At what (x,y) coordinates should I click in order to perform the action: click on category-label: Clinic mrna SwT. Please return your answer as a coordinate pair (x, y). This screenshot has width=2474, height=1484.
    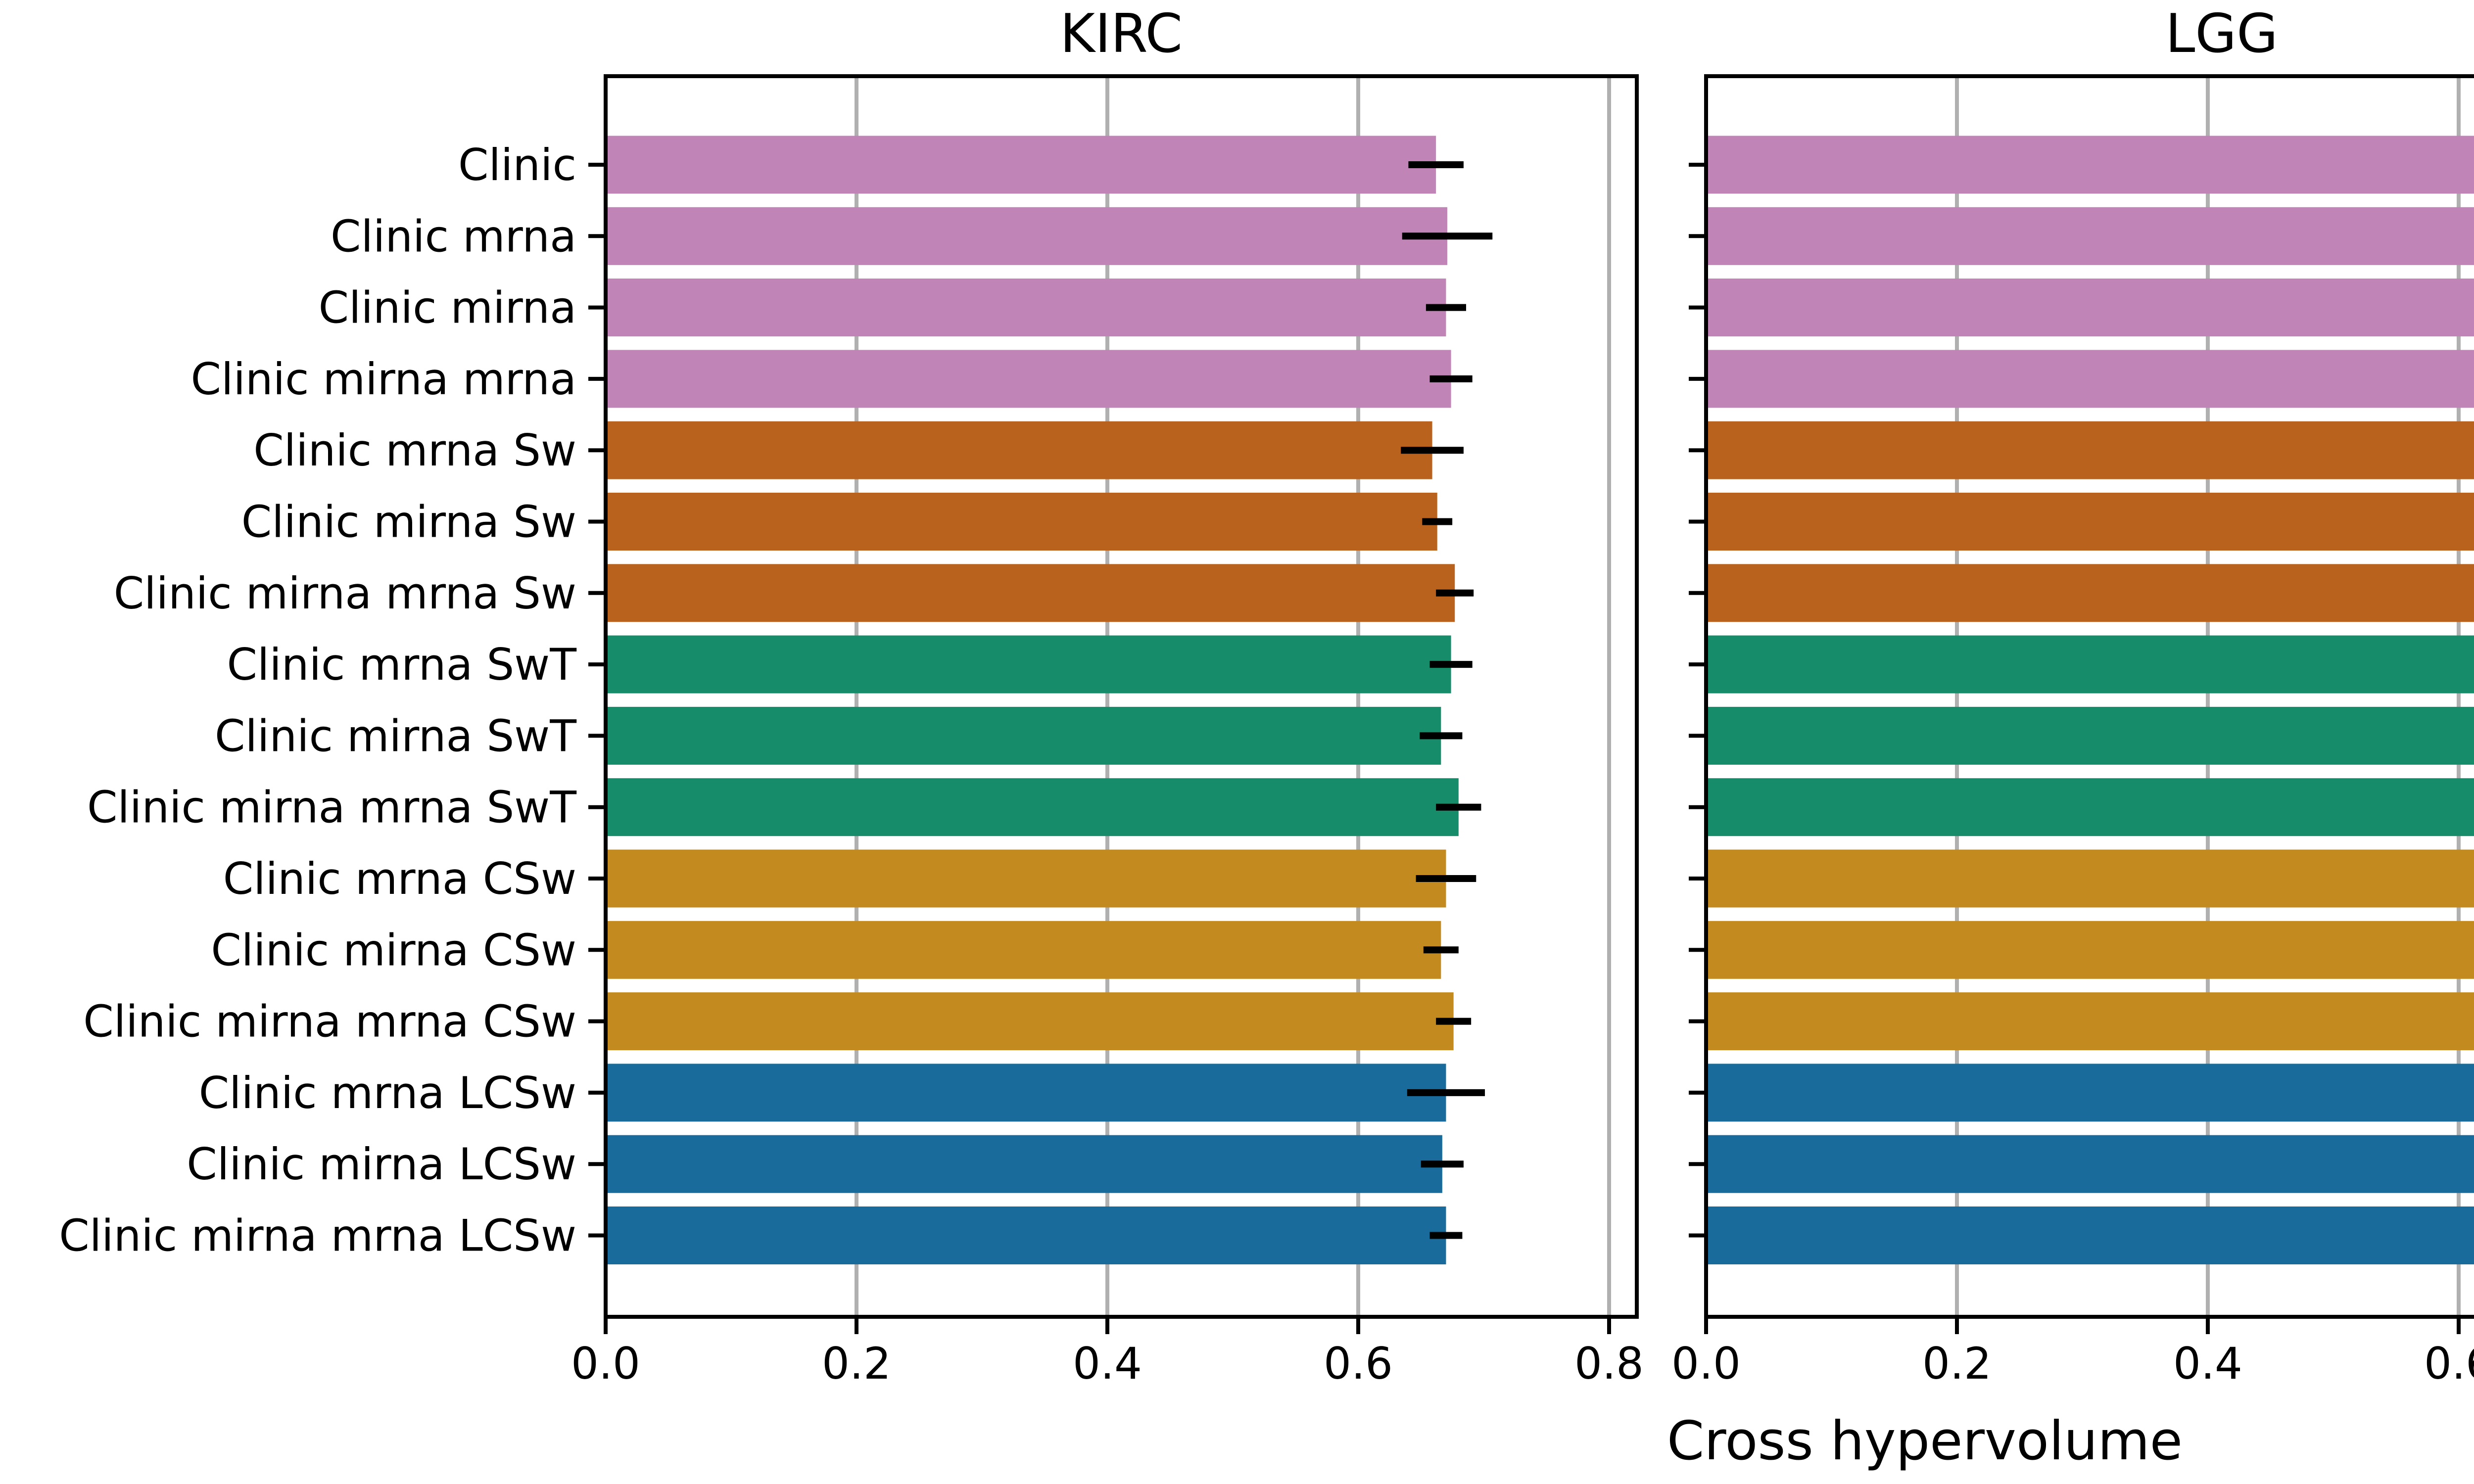
    Looking at the image, I should click on (402, 664).